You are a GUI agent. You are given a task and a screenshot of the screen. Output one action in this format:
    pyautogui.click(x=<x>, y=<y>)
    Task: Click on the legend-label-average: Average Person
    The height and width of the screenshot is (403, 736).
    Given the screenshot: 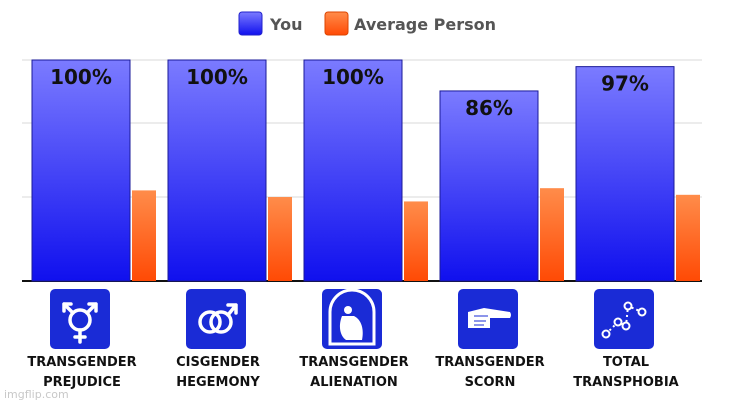 What is the action you would take?
    pyautogui.click(x=425, y=24)
    